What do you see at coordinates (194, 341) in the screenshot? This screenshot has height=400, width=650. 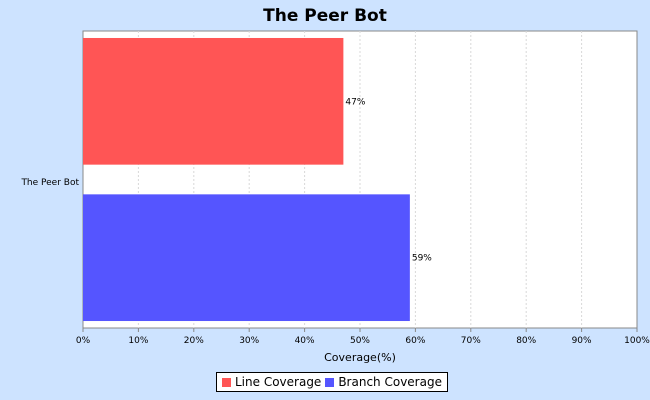 I see `x-tick-label: 20%` at bounding box center [194, 341].